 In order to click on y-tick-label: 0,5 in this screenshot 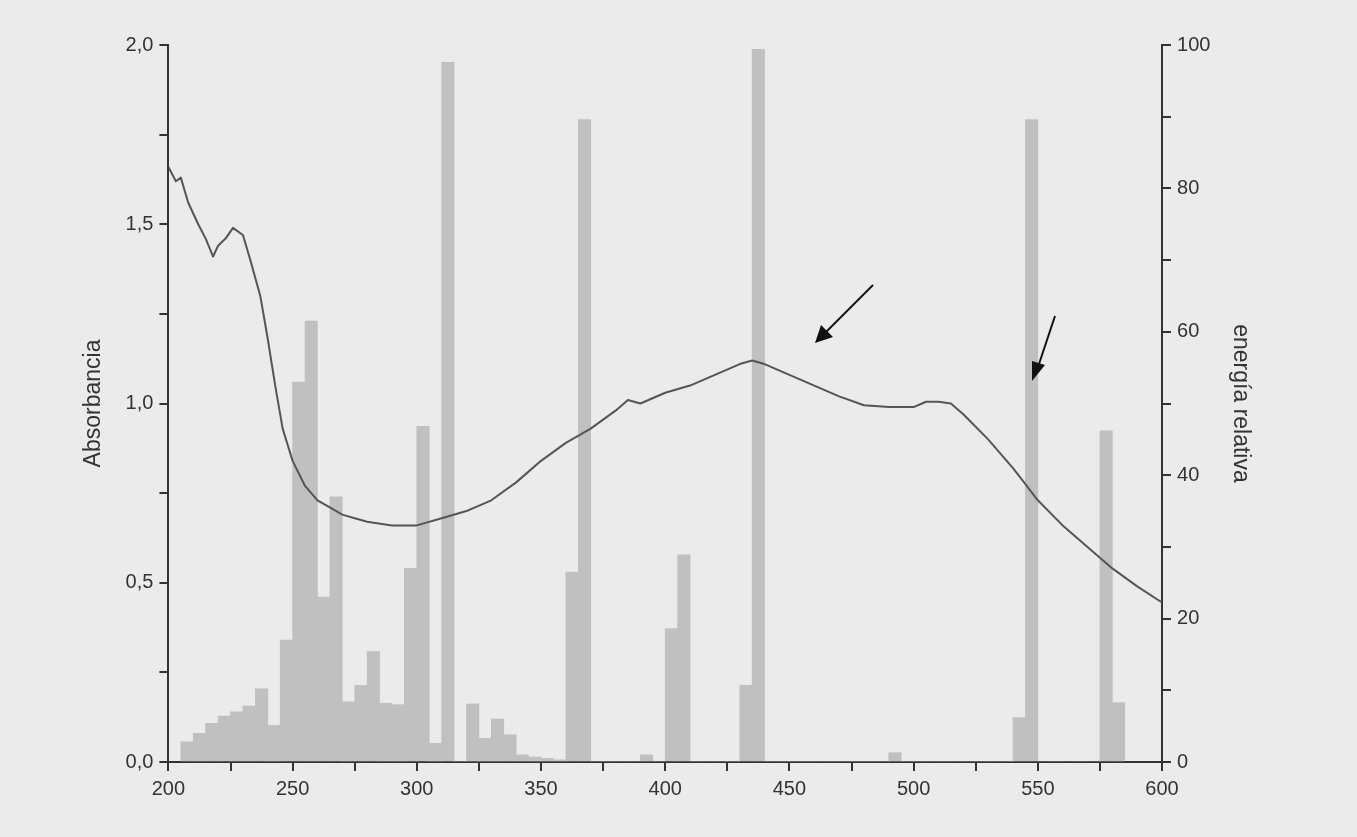, I will do `click(139, 581)`.